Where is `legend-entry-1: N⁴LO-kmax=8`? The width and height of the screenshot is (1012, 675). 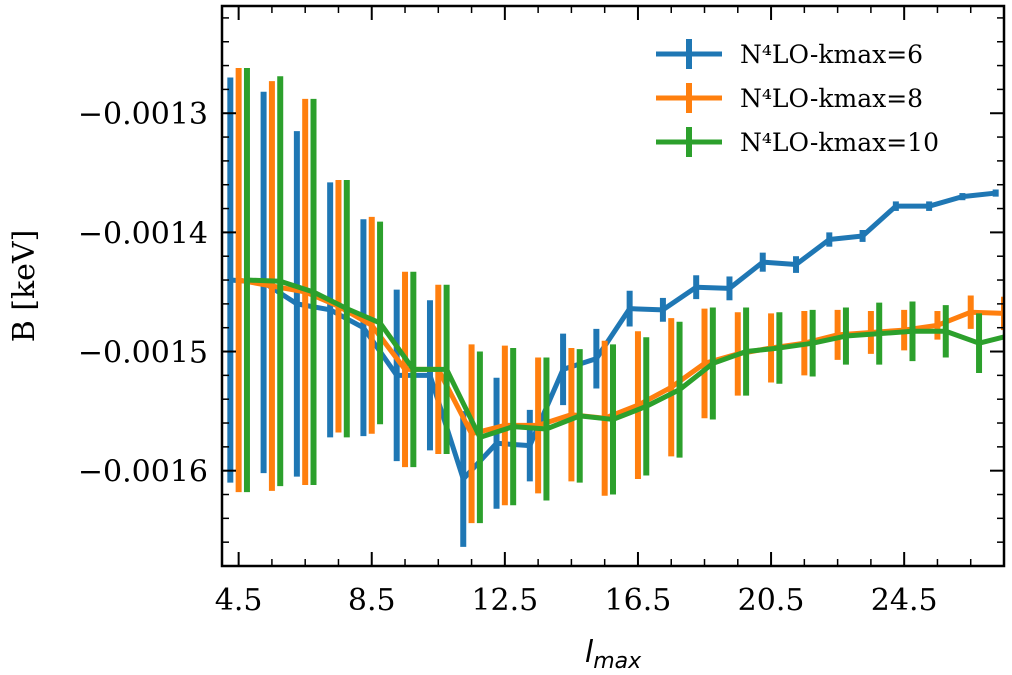 legend-entry-1: N⁴LO-kmax=8 is located at coordinates (789, 98).